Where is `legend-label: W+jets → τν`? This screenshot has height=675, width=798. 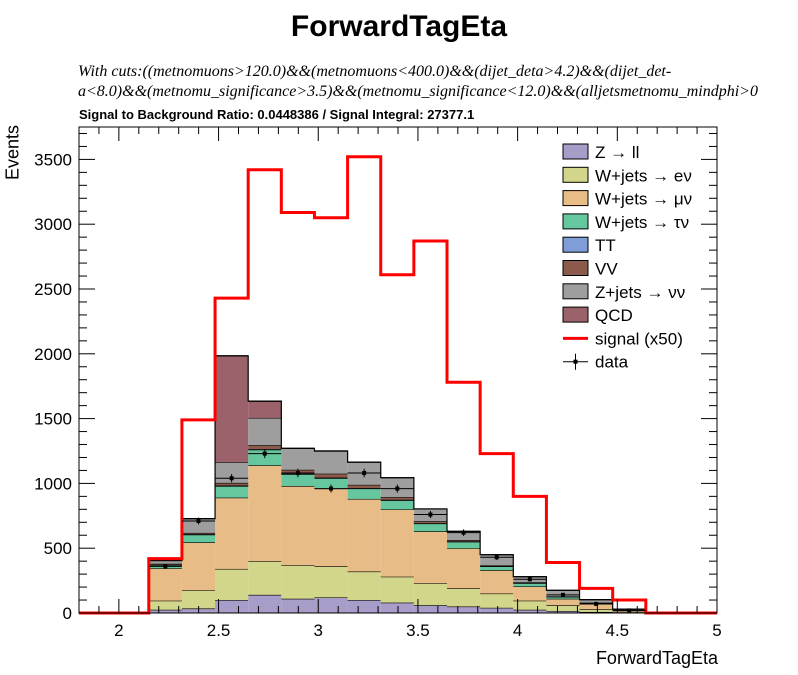 legend-label: W+jets → τν is located at coordinates (642, 222).